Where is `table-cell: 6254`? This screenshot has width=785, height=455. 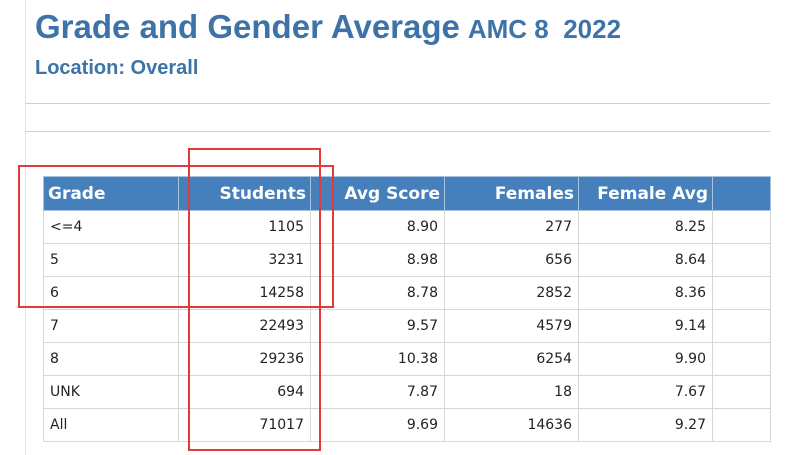 table-cell: 6254 is located at coordinates (511, 359).